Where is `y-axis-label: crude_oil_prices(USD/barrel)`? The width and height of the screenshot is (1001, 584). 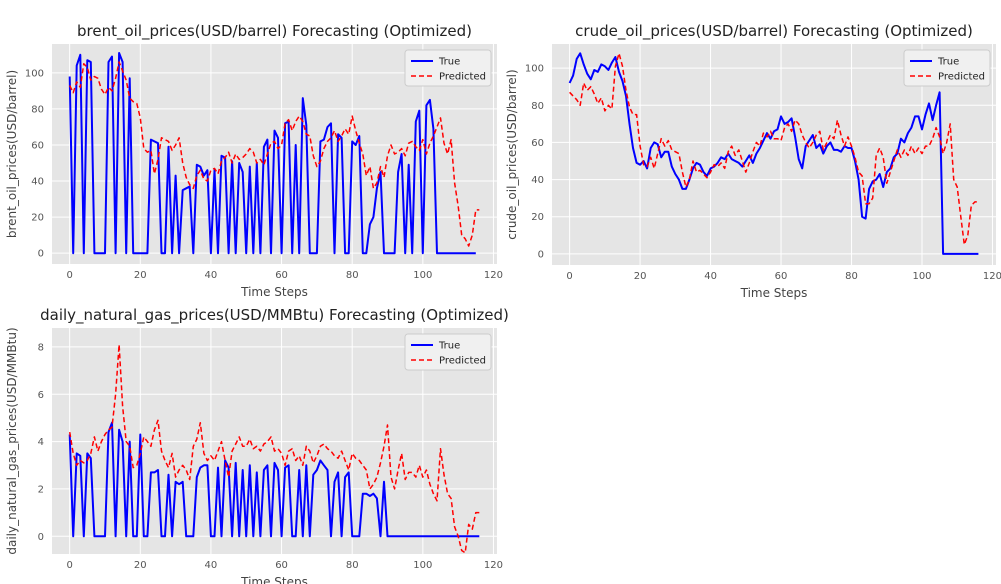
y-axis-label: crude_oil_prices(USD/barrel) is located at coordinates (512, 154).